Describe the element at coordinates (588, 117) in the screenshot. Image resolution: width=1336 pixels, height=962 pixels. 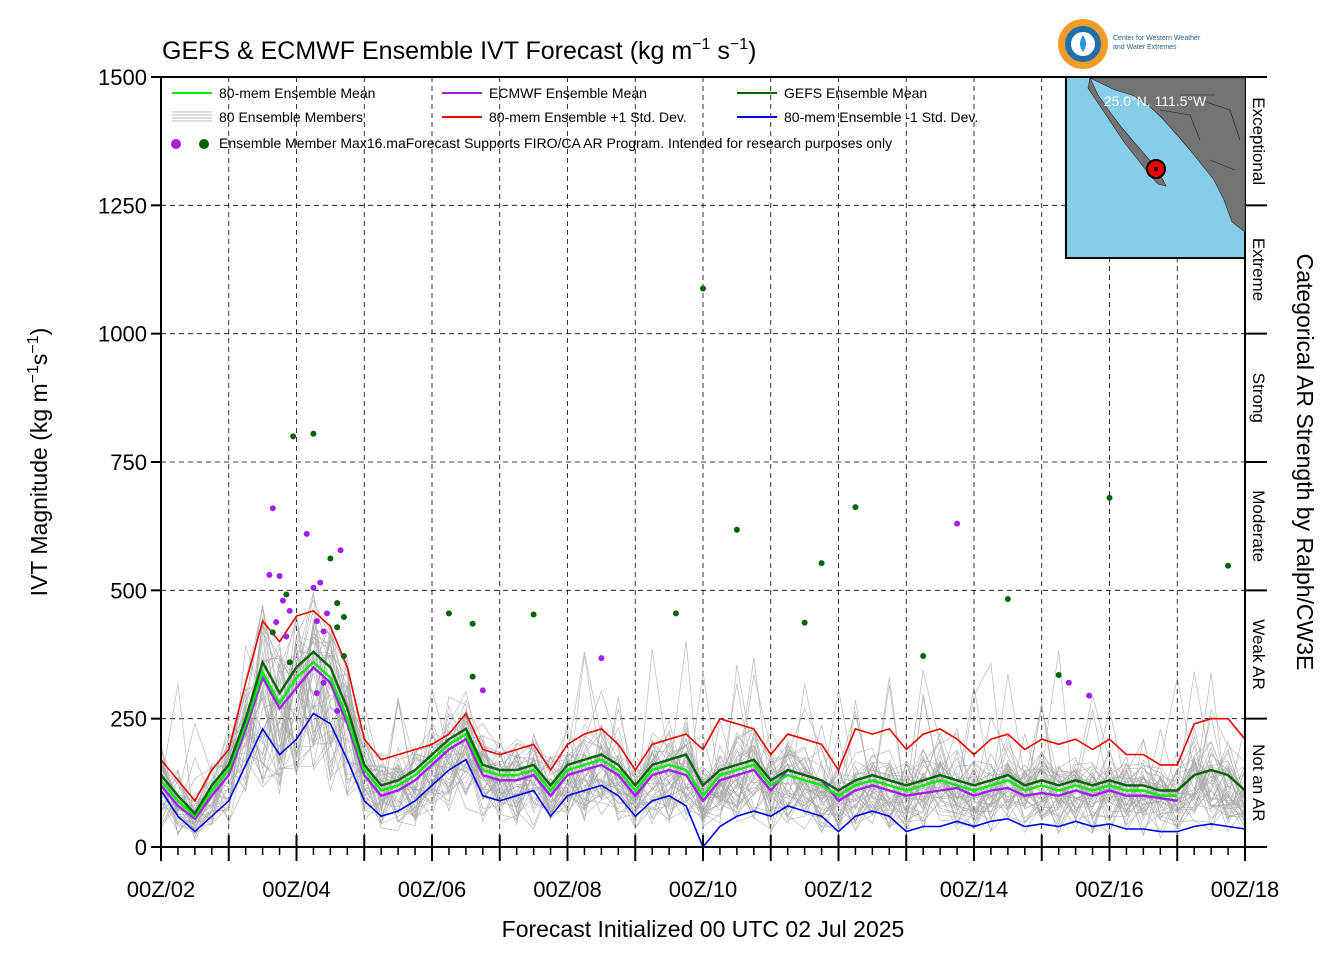
I see `legend-label-plus-std: 80-mem Ensemble +1 Std. Dev.` at that location.